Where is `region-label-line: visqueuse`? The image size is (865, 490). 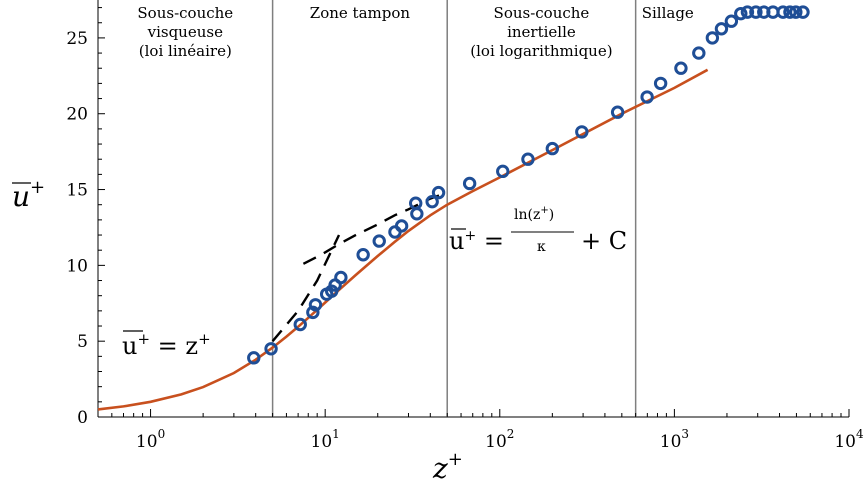
region-label-line: visqueuse is located at coordinates (185, 32).